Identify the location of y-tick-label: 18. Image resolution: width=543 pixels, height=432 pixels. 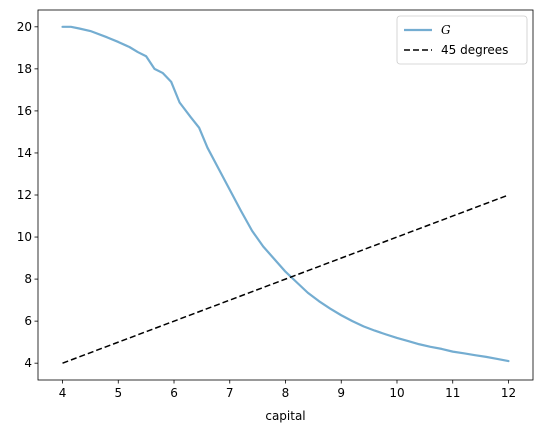
(24, 69).